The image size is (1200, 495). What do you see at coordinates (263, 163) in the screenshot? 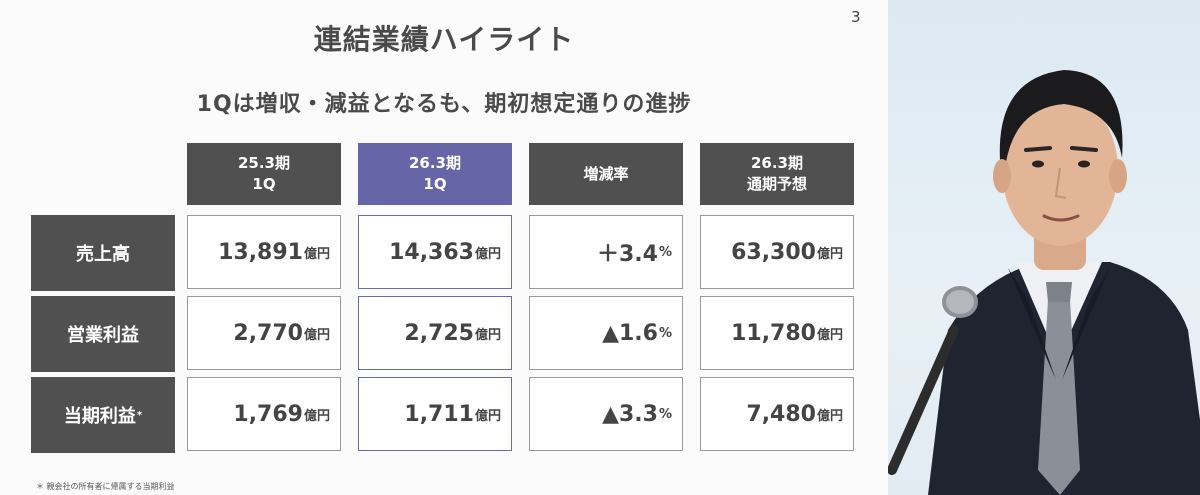
I see `column-header-line1: 25.3期` at bounding box center [263, 163].